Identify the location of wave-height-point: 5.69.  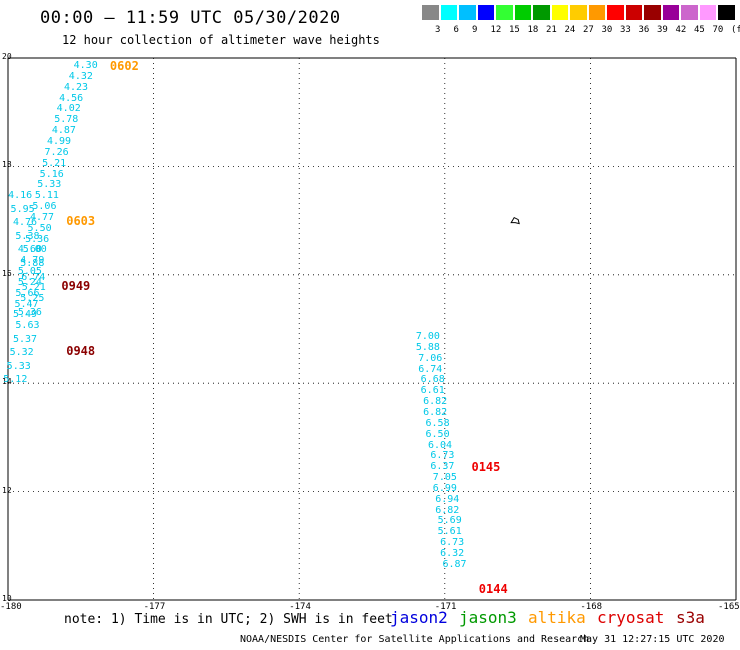
(449, 521).